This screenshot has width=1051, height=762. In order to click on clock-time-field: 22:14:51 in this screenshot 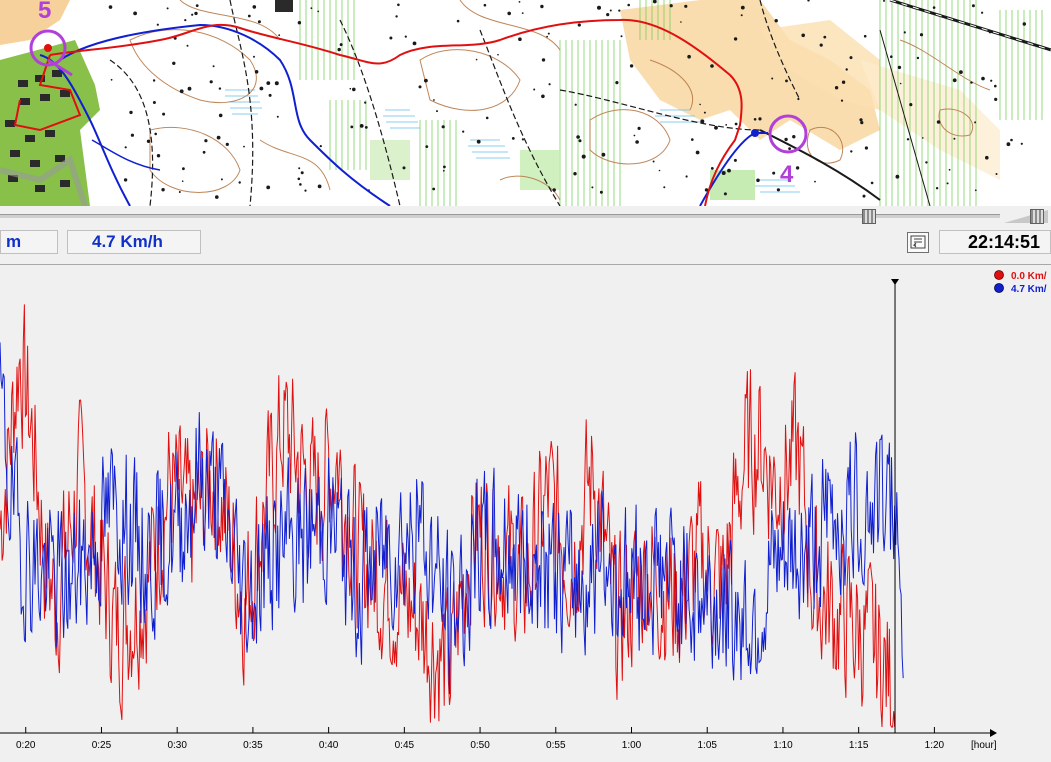, I will do `click(995, 242)`.